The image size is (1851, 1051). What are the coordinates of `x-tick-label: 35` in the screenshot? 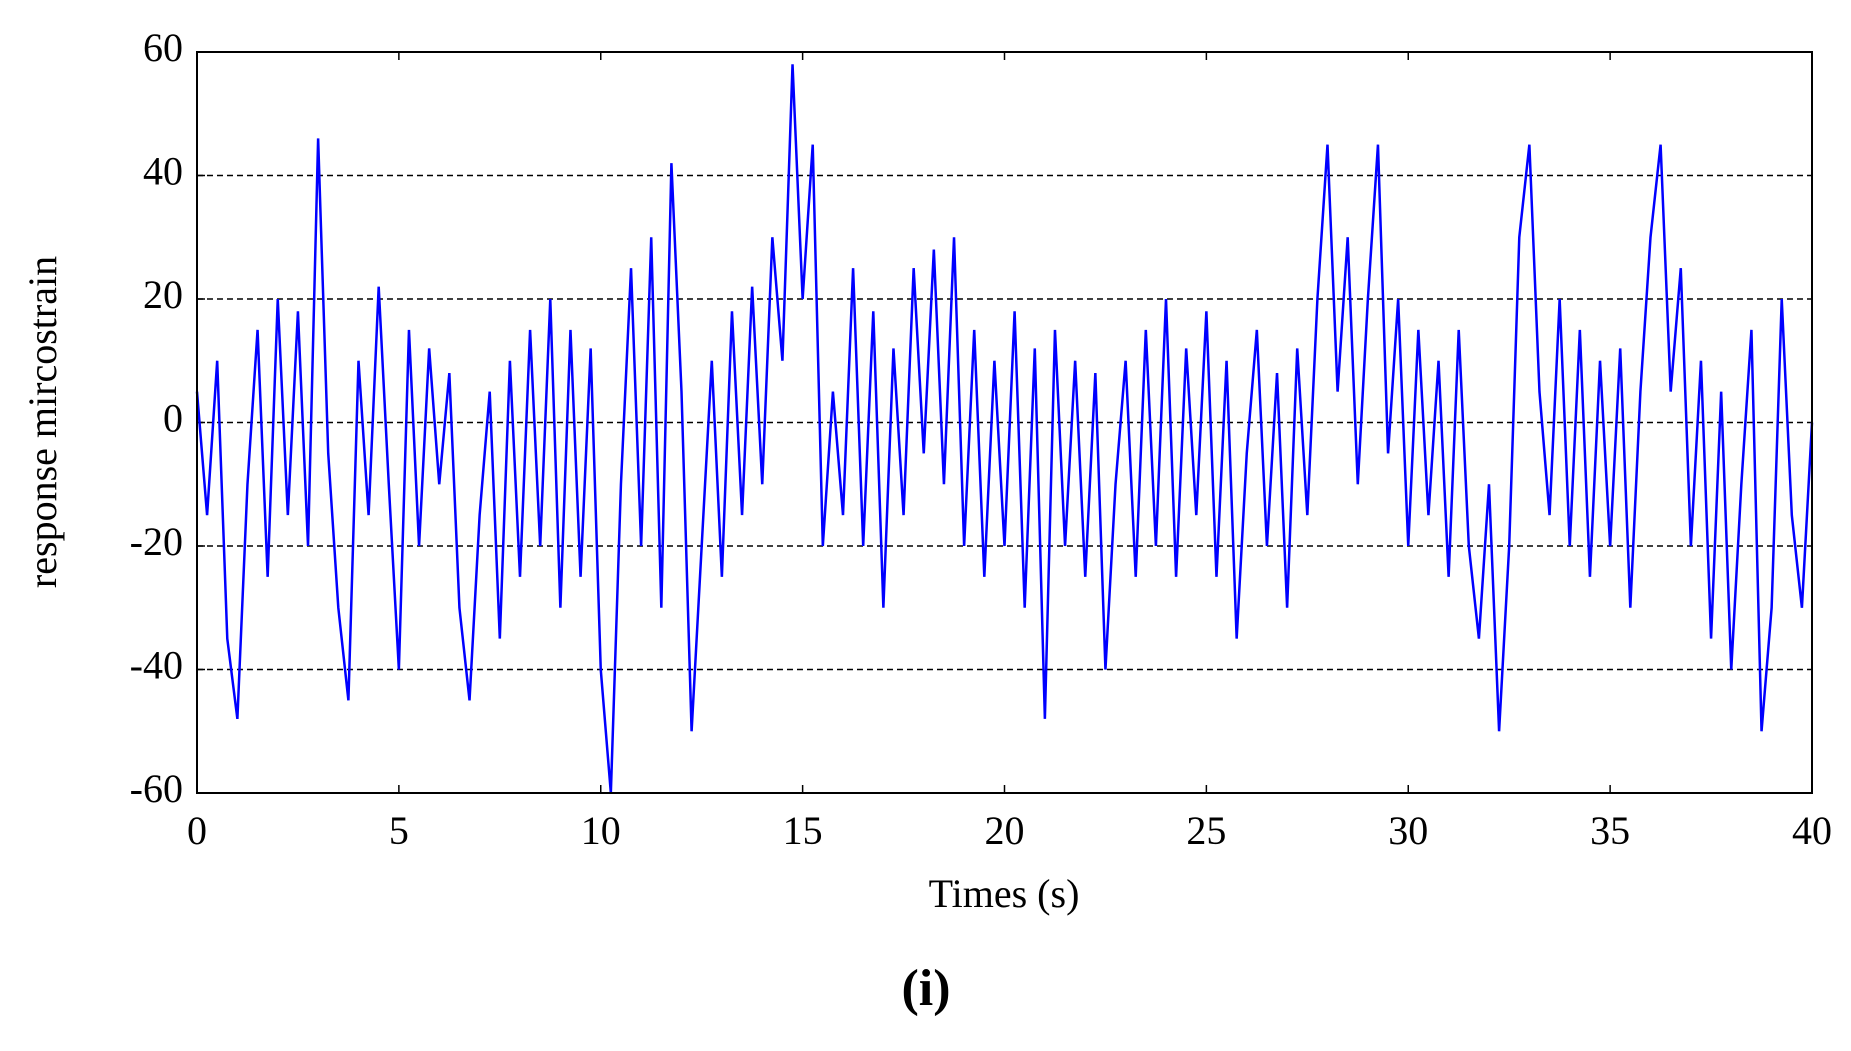 It's located at (1610, 830).